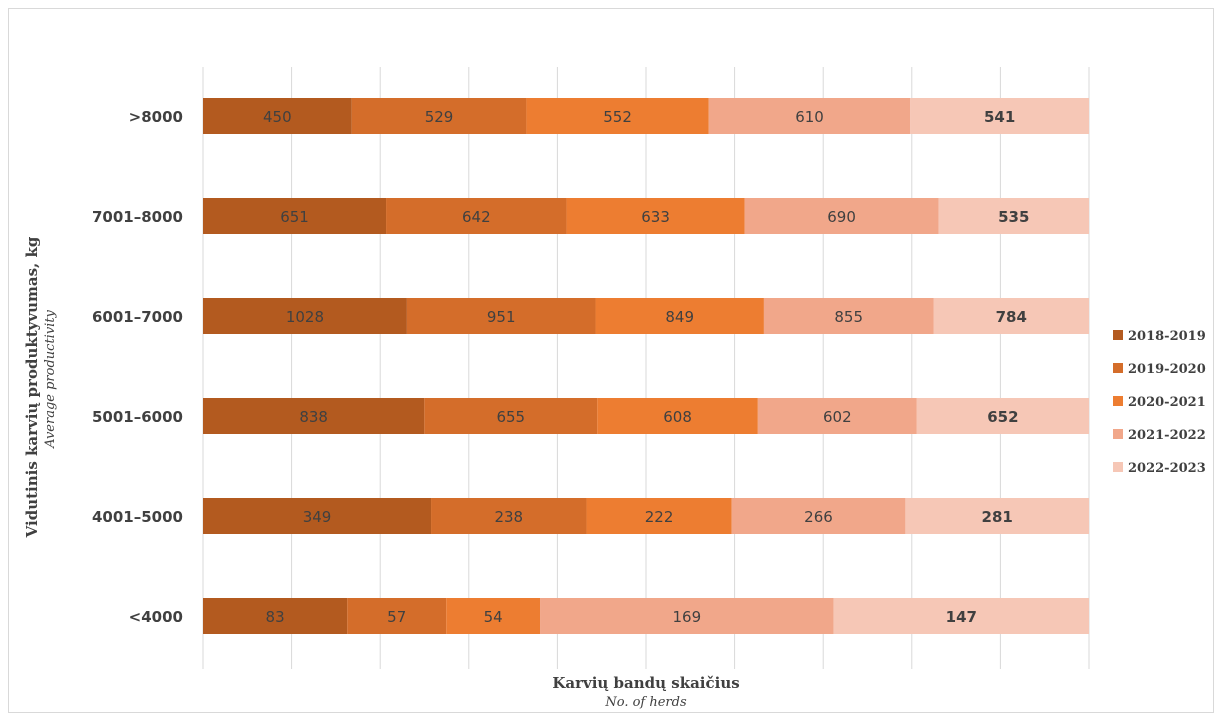 This screenshot has height=717, width=1221. I want to click on data-label: 541, so click(999, 117).